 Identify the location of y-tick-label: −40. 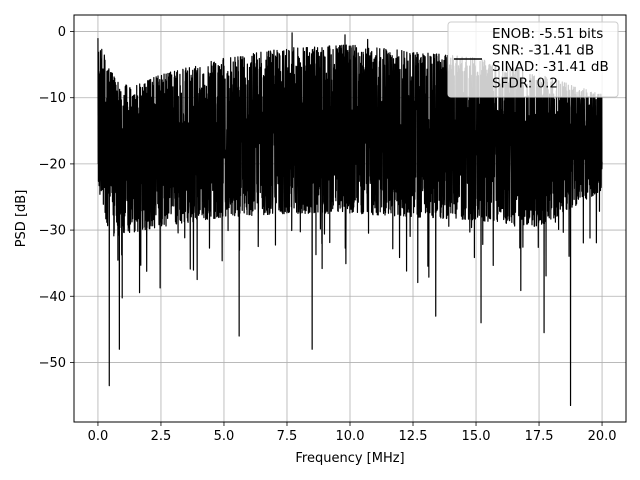
(52, 297).